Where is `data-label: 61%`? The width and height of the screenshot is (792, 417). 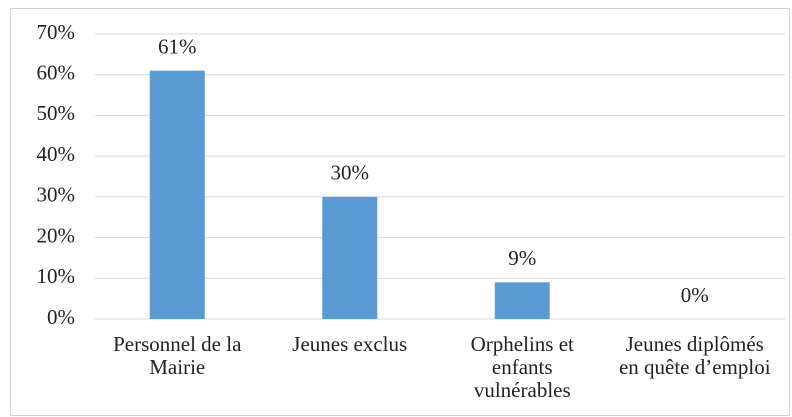 data-label: 61% is located at coordinates (177, 46).